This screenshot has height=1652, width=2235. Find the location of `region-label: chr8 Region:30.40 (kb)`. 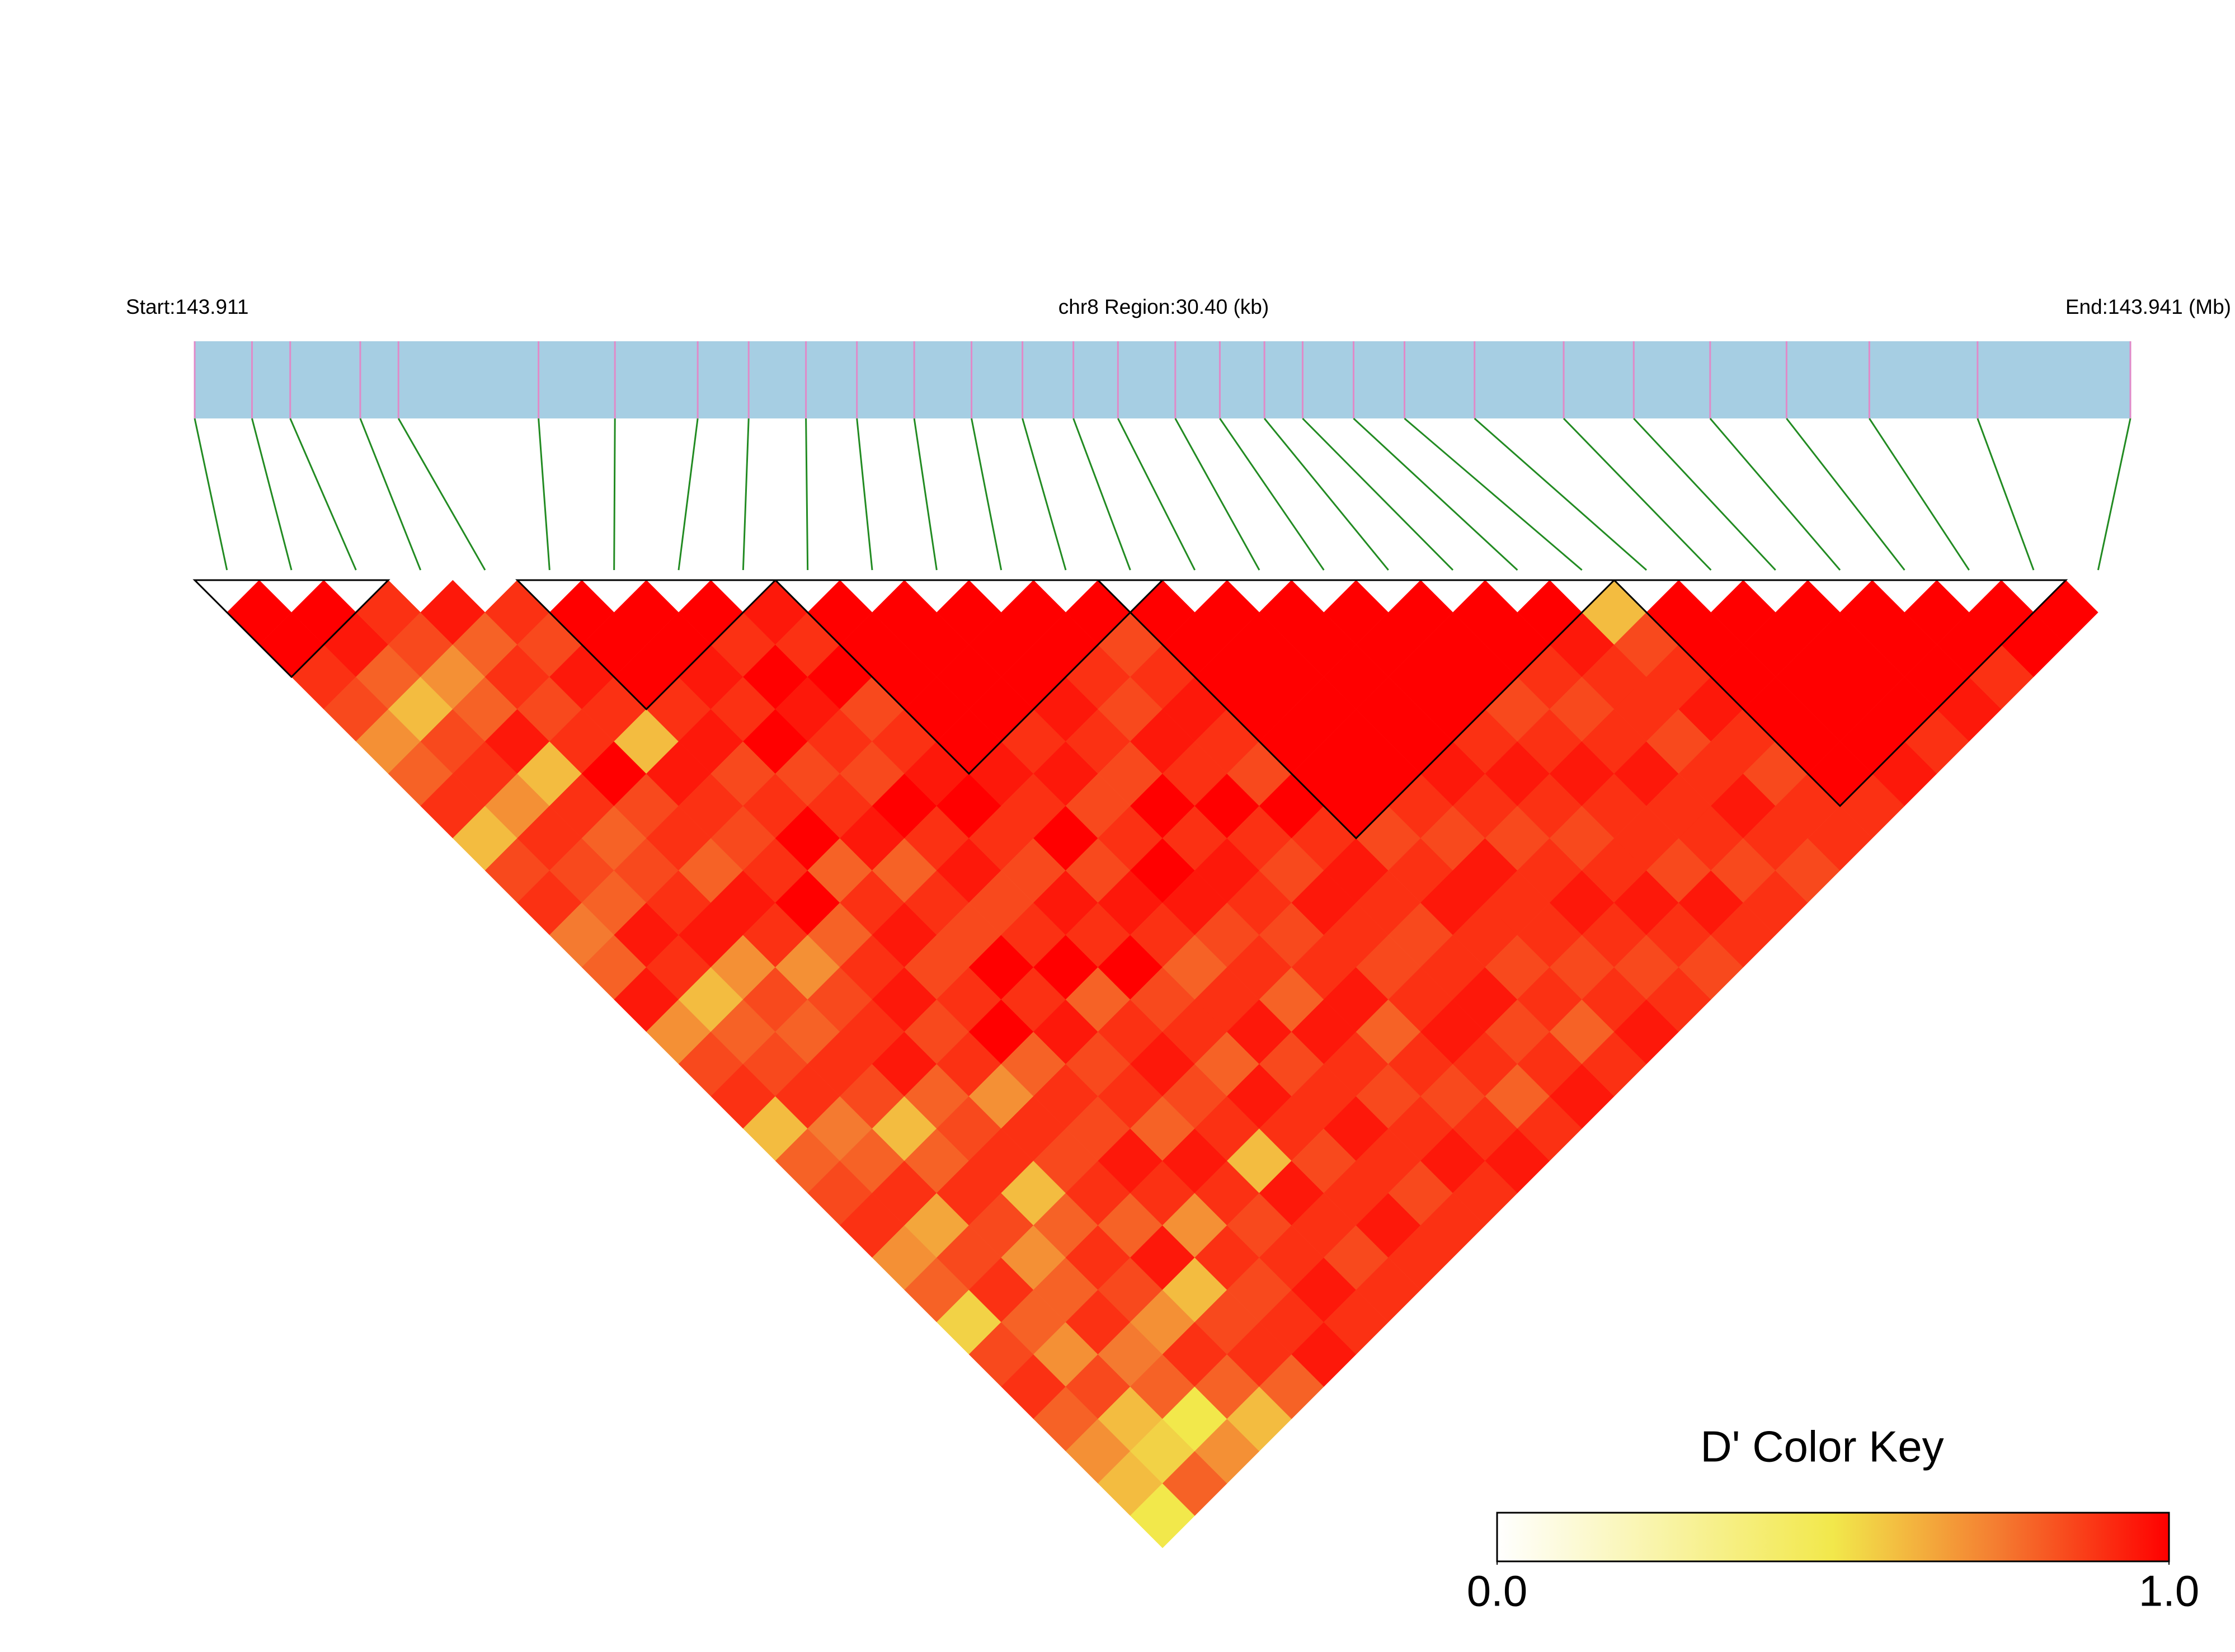

region-label: chr8 Region:30.40 (kb) is located at coordinates (1163, 306).